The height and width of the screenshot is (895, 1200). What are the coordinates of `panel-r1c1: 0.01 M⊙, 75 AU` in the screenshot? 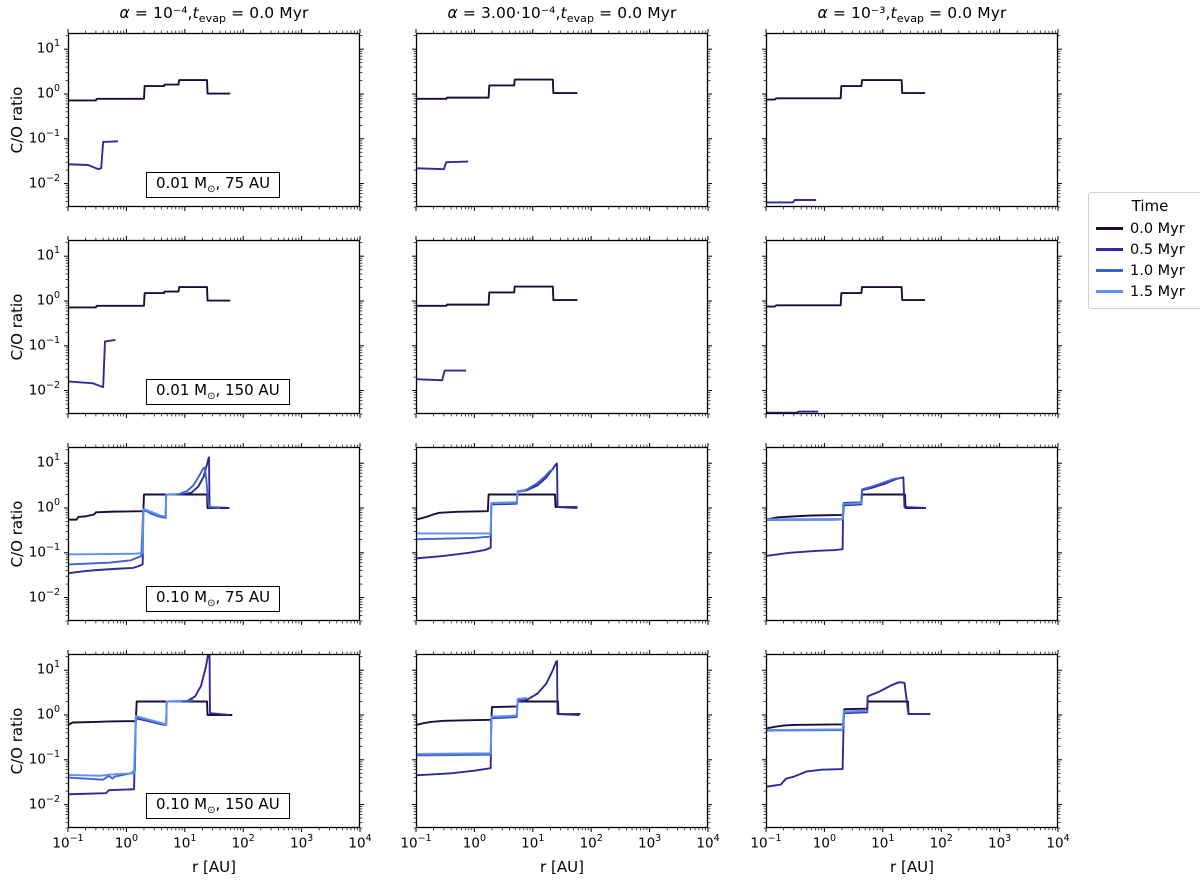 It's located at (214, 120).